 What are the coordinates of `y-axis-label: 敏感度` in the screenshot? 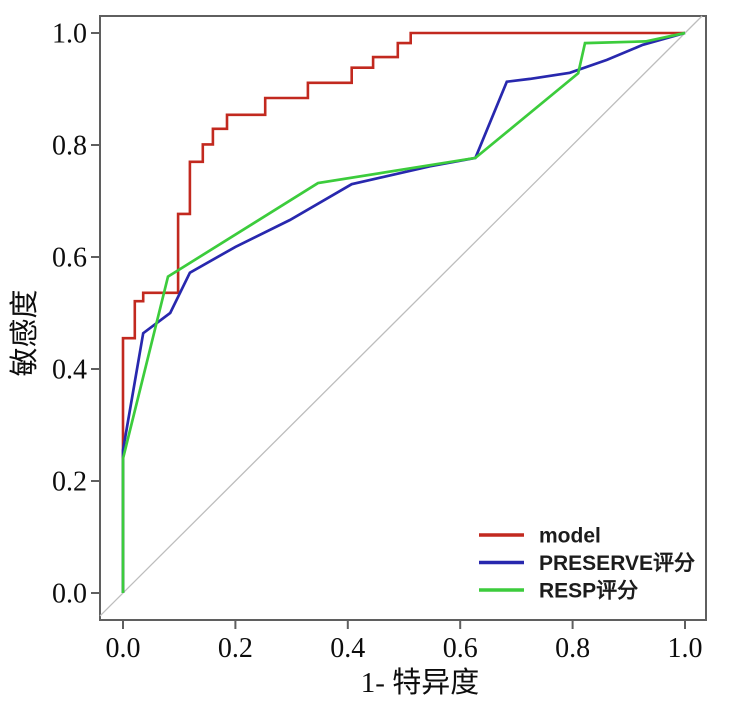 It's located at (24, 332).